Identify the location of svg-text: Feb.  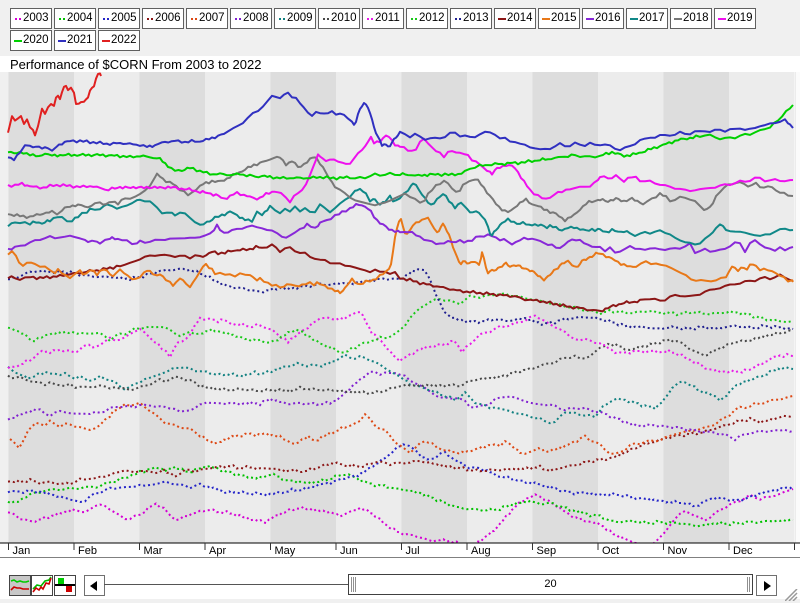
(87, 551).